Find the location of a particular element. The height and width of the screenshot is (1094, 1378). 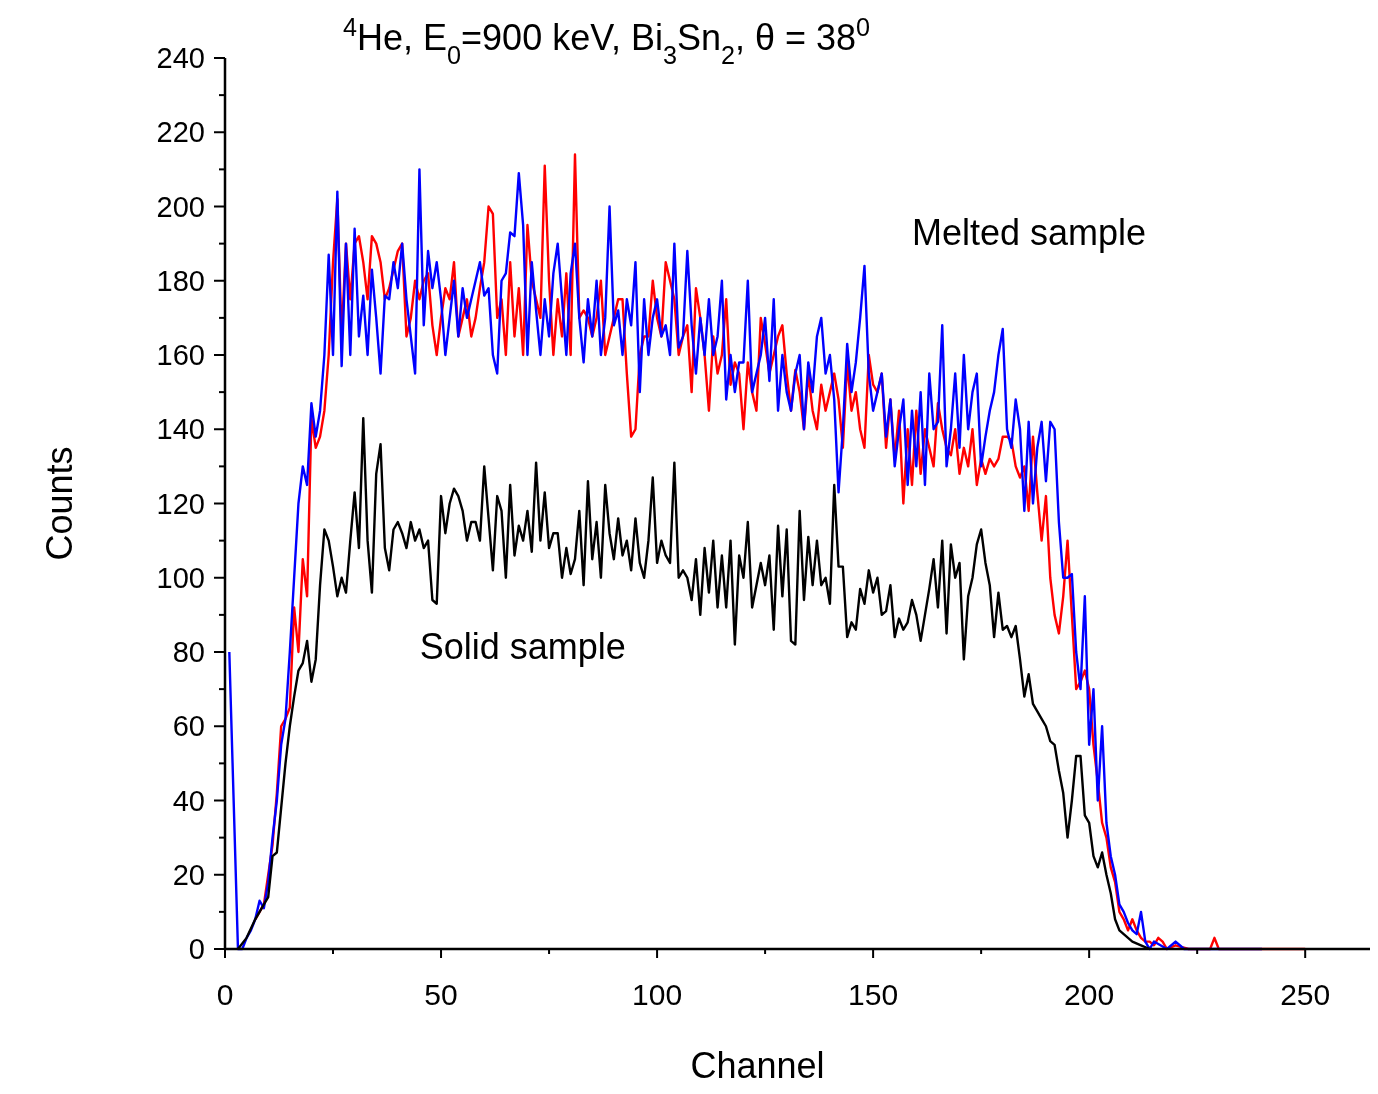

x-tick-label: 50 is located at coordinates (441, 994).